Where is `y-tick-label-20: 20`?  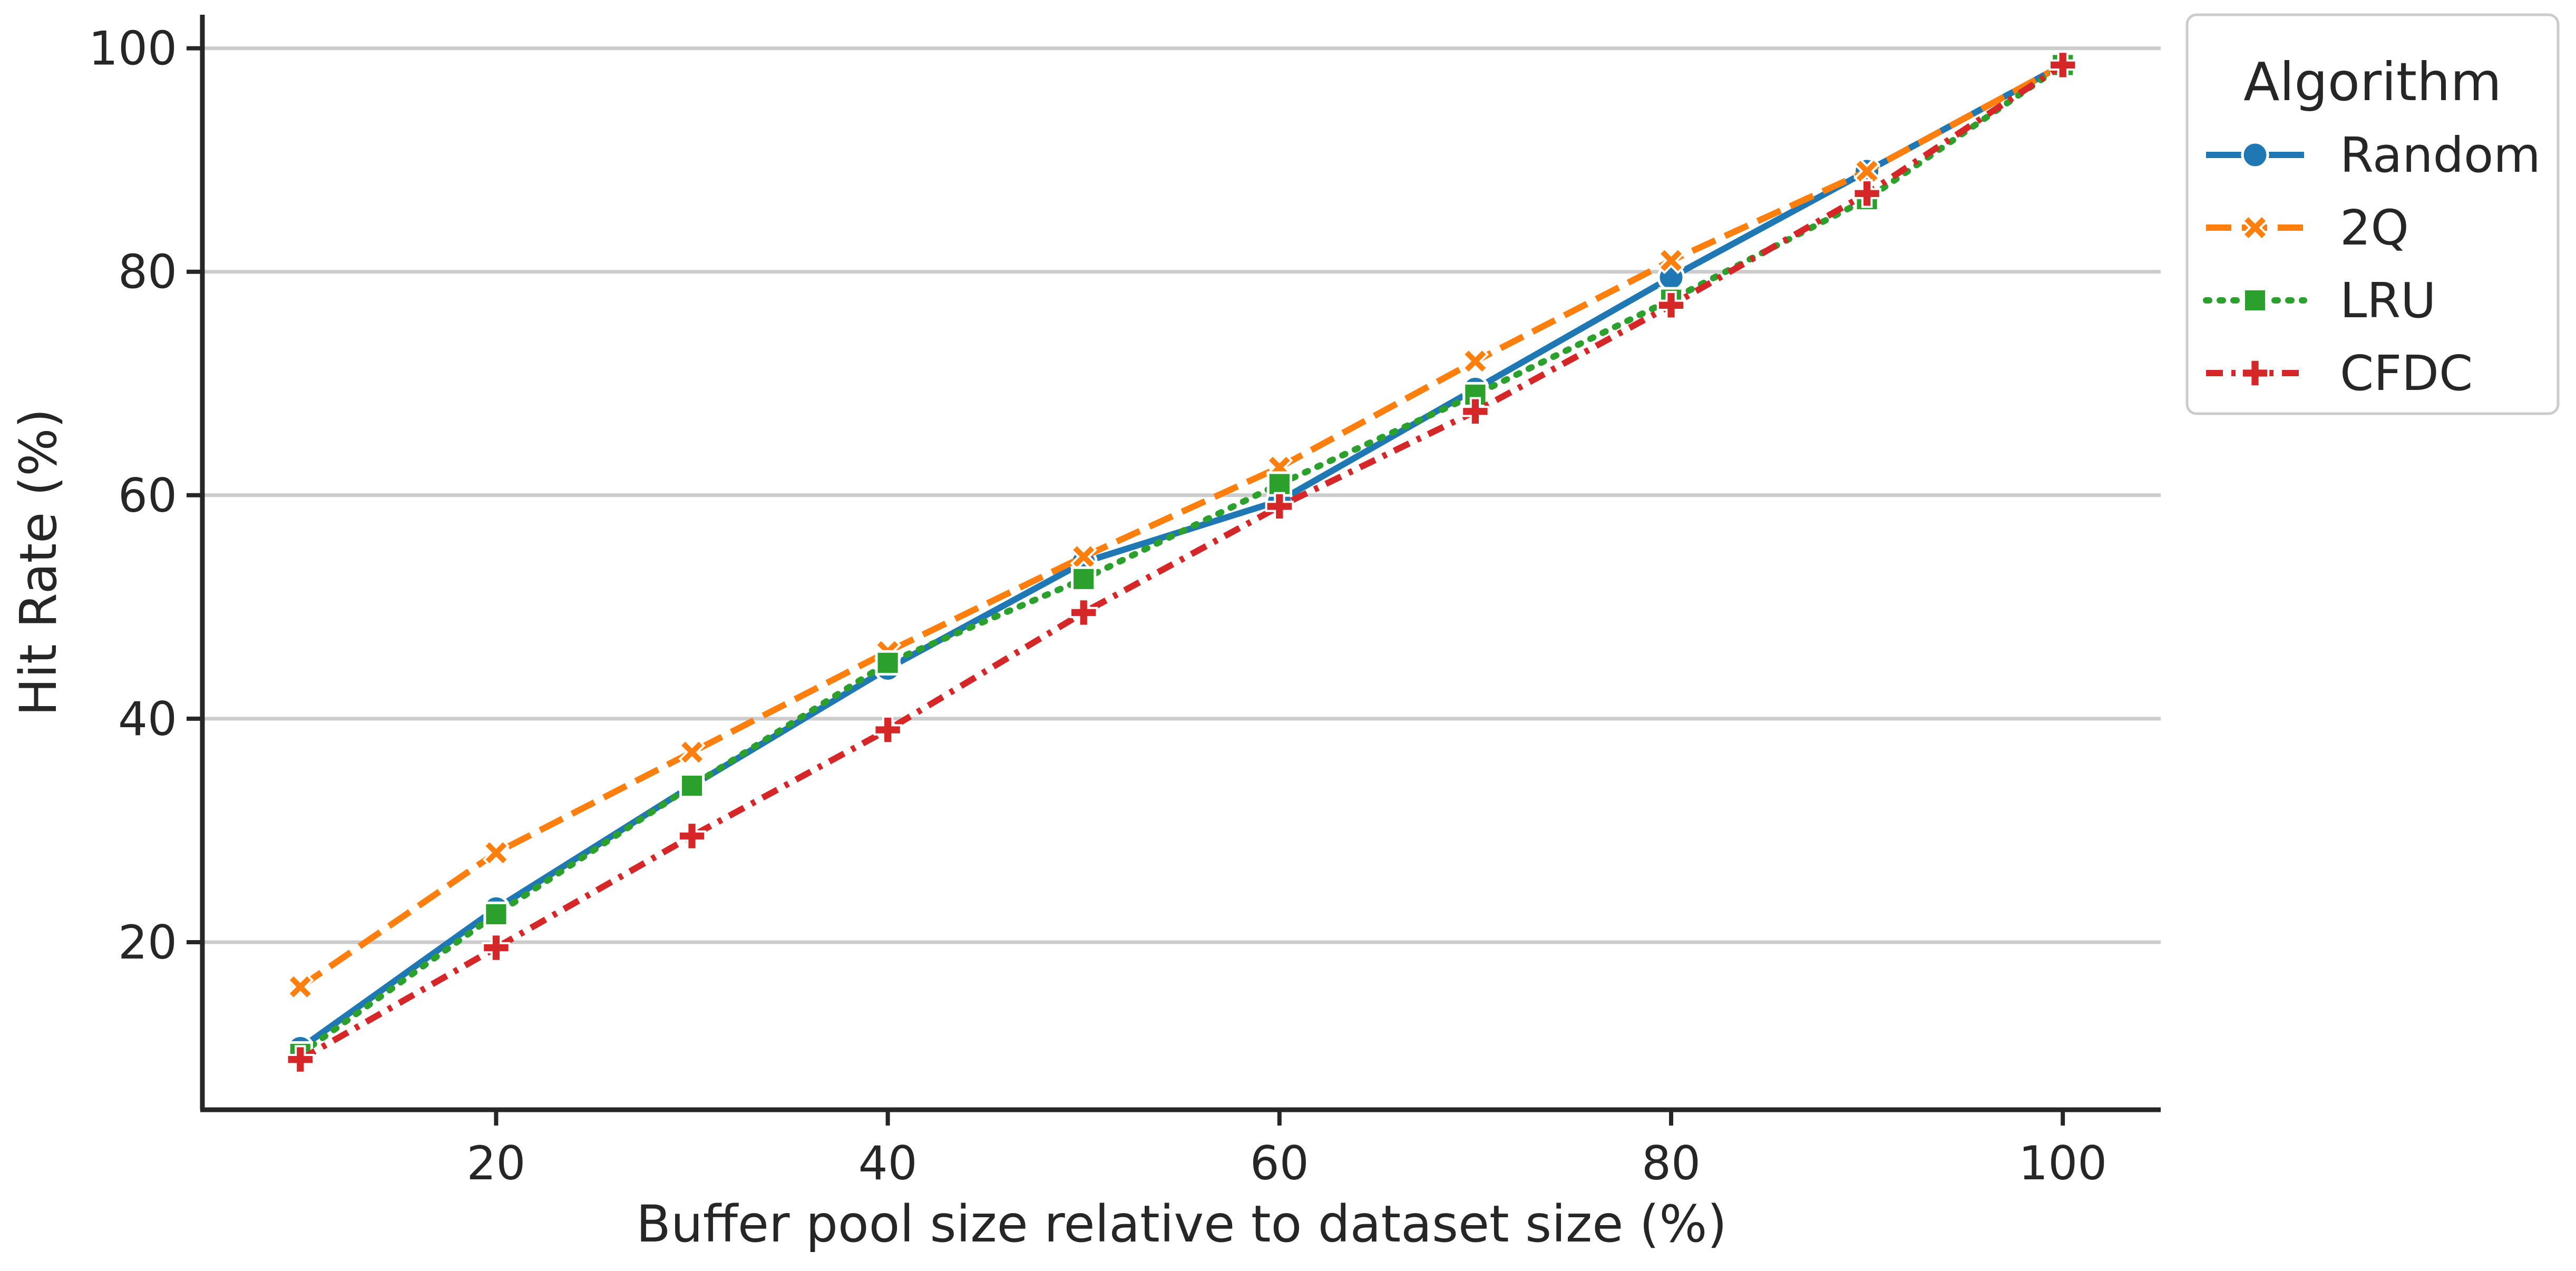 y-tick-label-20: 20 is located at coordinates (147, 942).